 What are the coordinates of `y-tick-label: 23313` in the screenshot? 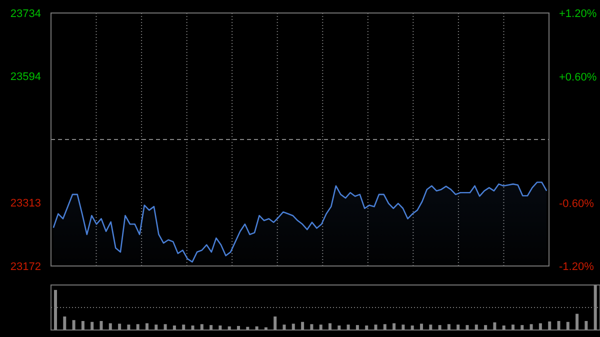 It's located at (25, 204).